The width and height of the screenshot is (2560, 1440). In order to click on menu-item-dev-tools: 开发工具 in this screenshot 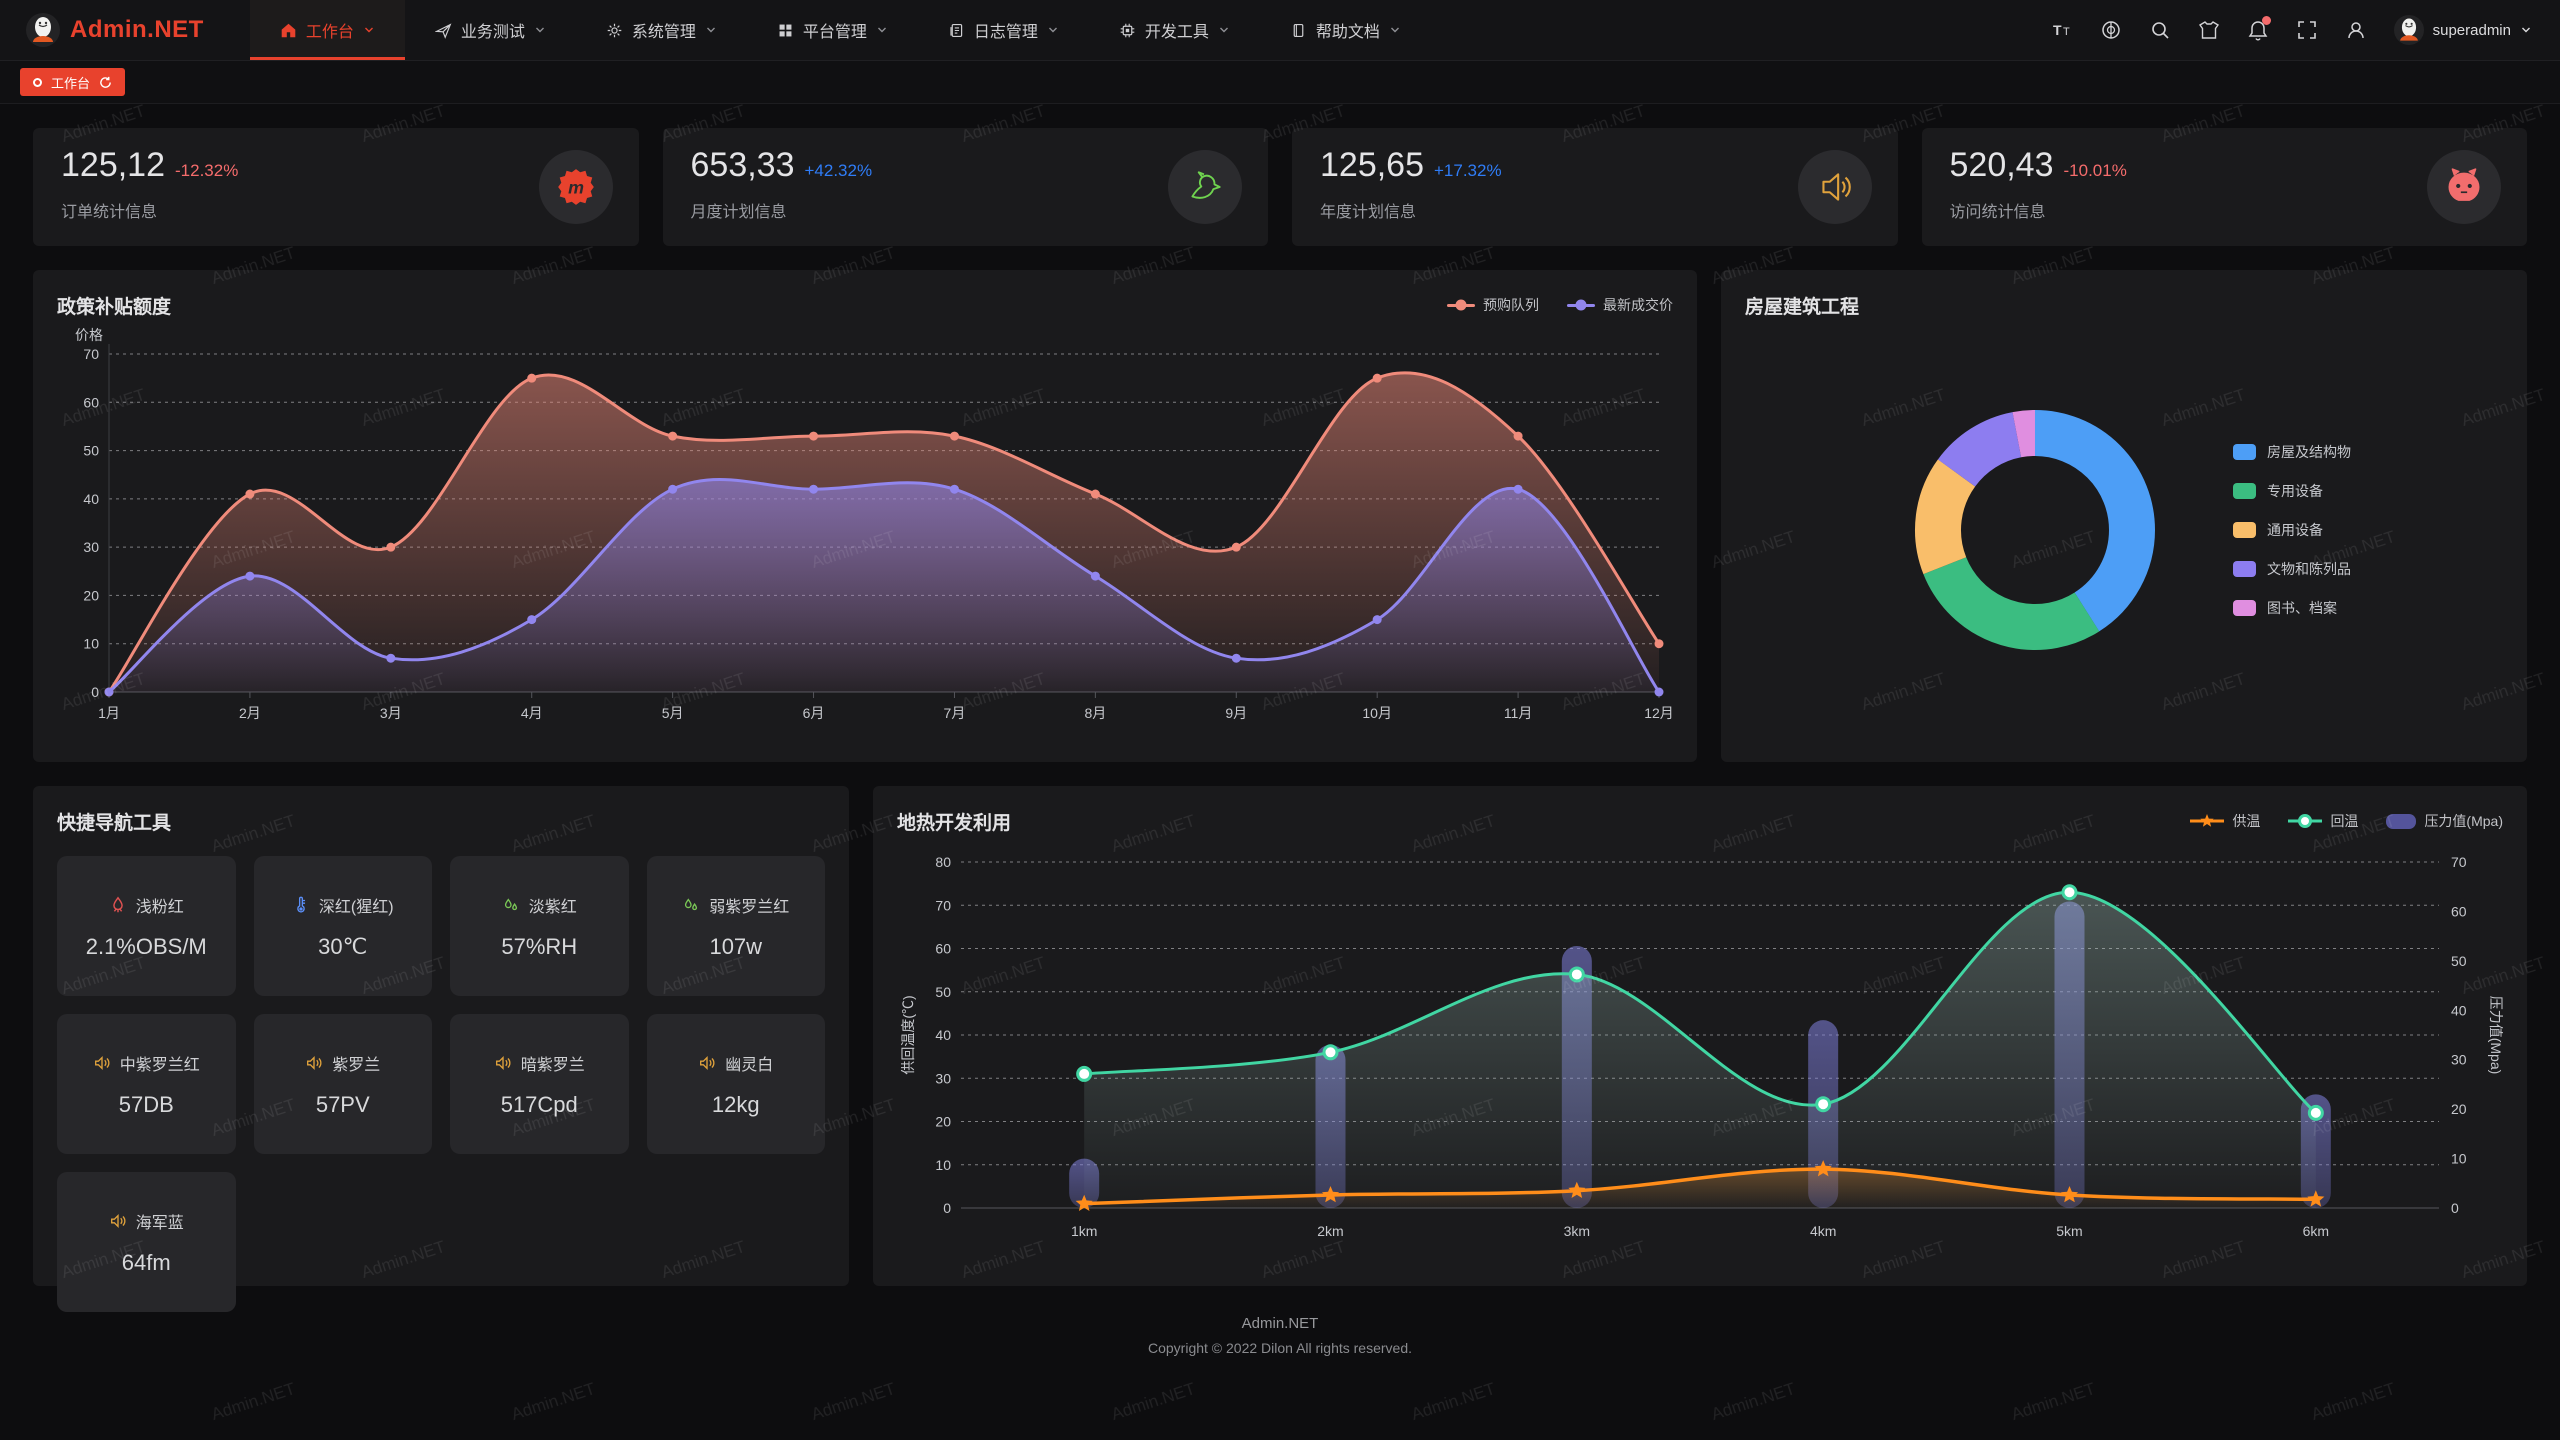, I will do `click(1174, 30)`.